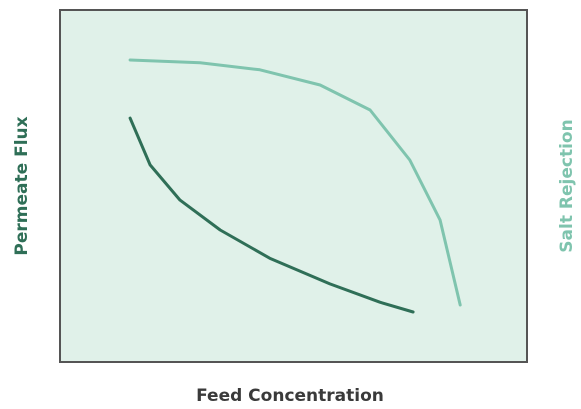 Image resolution: width=581 pixels, height=409 pixels. What do you see at coordinates (22, 185) in the screenshot?
I see `y-axis-label: Permeate Flux` at bounding box center [22, 185].